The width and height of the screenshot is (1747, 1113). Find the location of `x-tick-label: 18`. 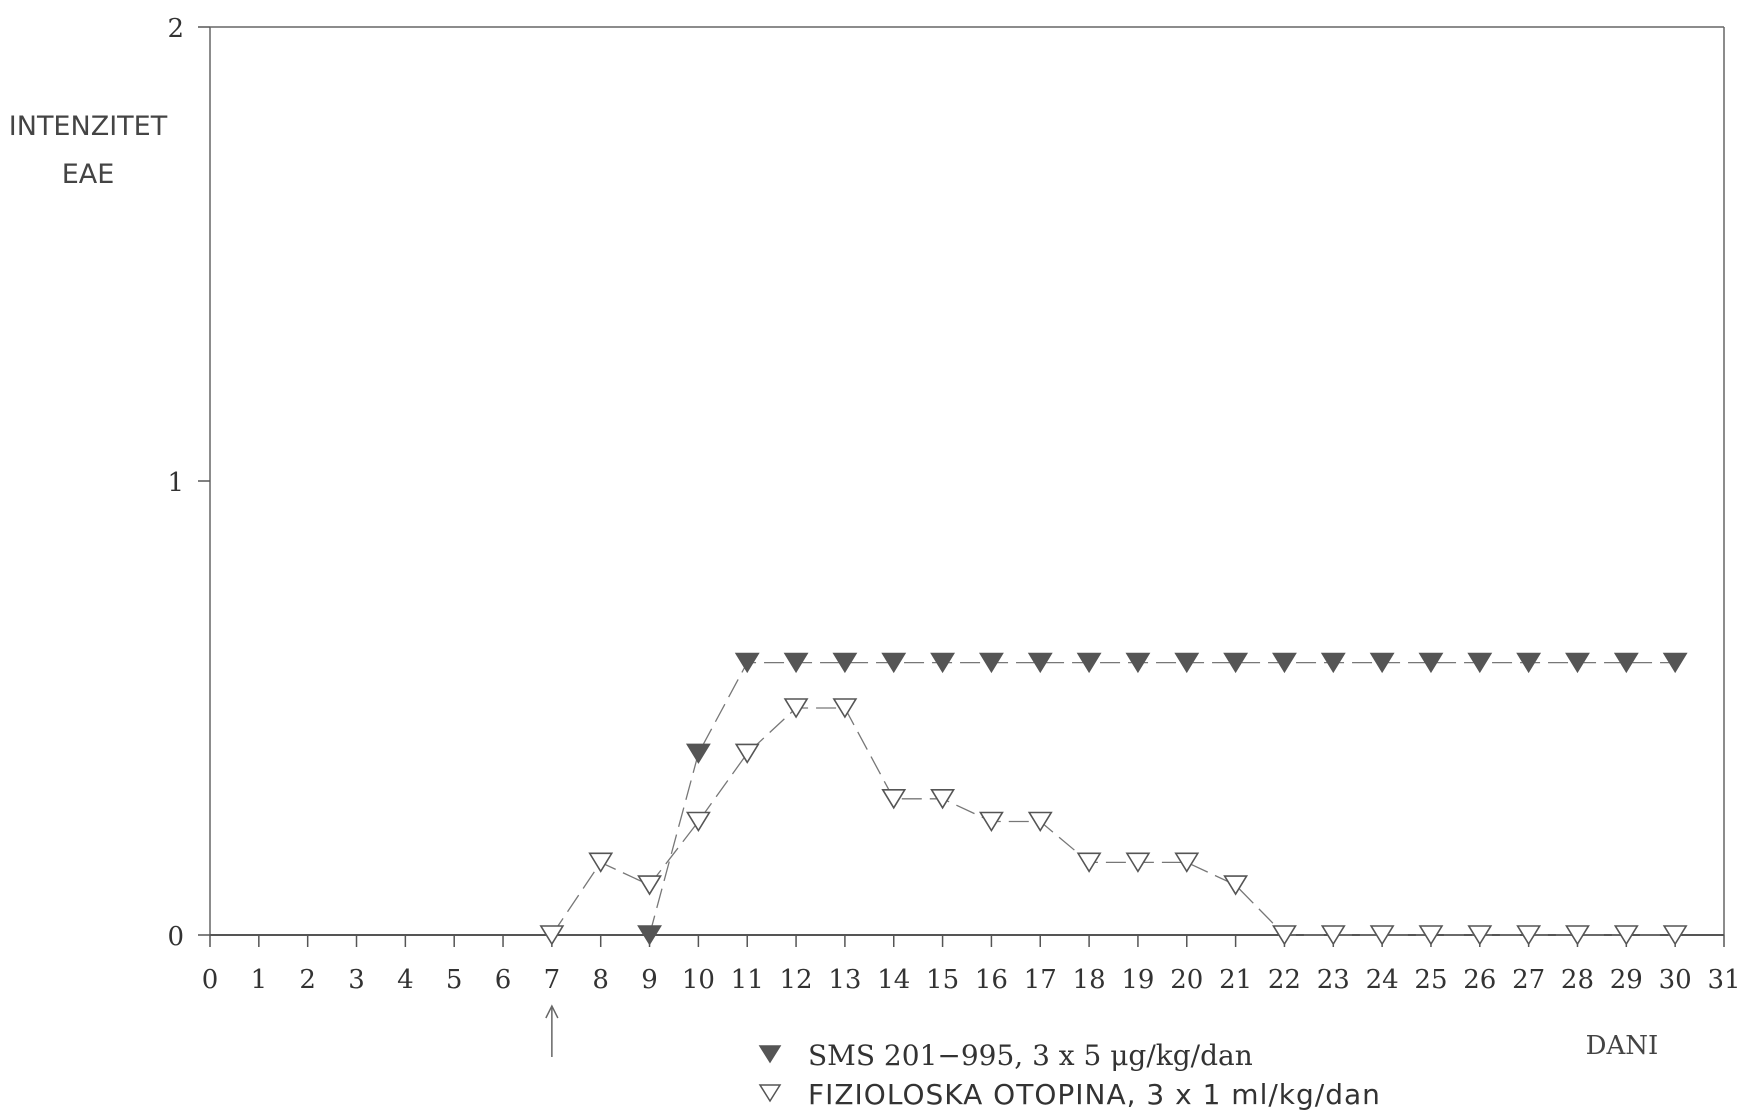

x-tick-label: 18 is located at coordinates (1089, 980).